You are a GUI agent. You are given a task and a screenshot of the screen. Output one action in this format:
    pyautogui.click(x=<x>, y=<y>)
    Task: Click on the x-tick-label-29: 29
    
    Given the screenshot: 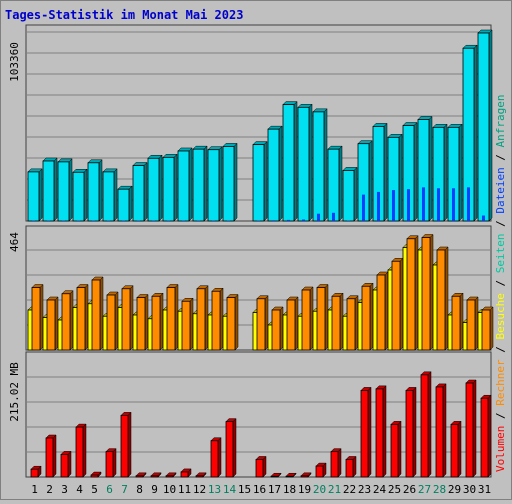 What is the action you would take?
    pyautogui.click(x=454, y=489)
    